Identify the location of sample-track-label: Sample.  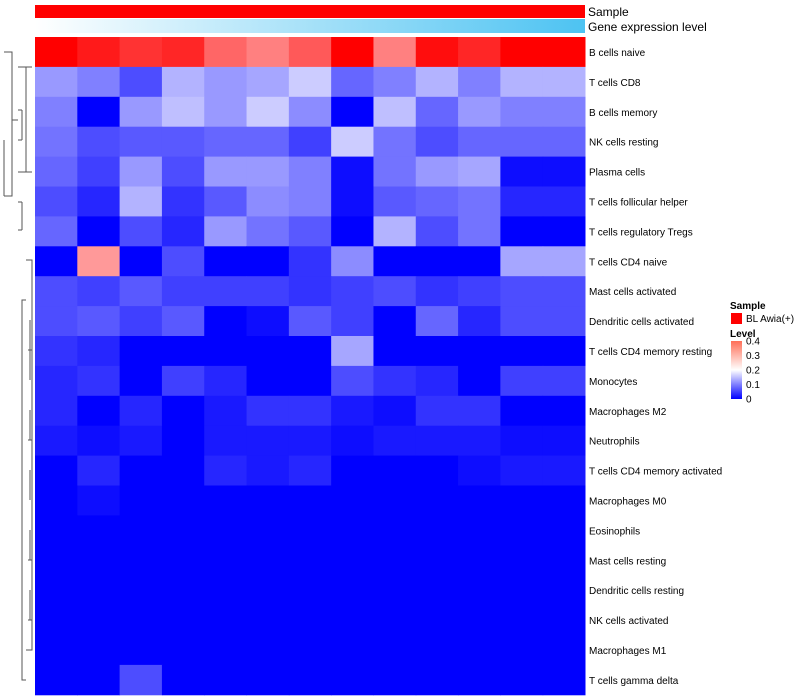
(608, 12).